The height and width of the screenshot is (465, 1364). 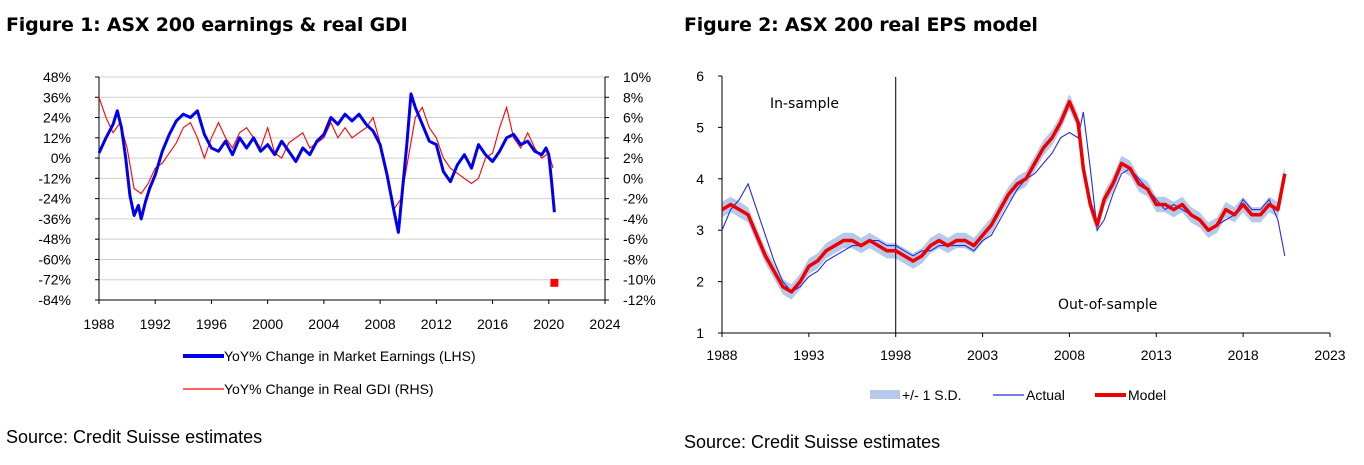 I want to click on y-tick-label: 3, so click(x=700, y=230).